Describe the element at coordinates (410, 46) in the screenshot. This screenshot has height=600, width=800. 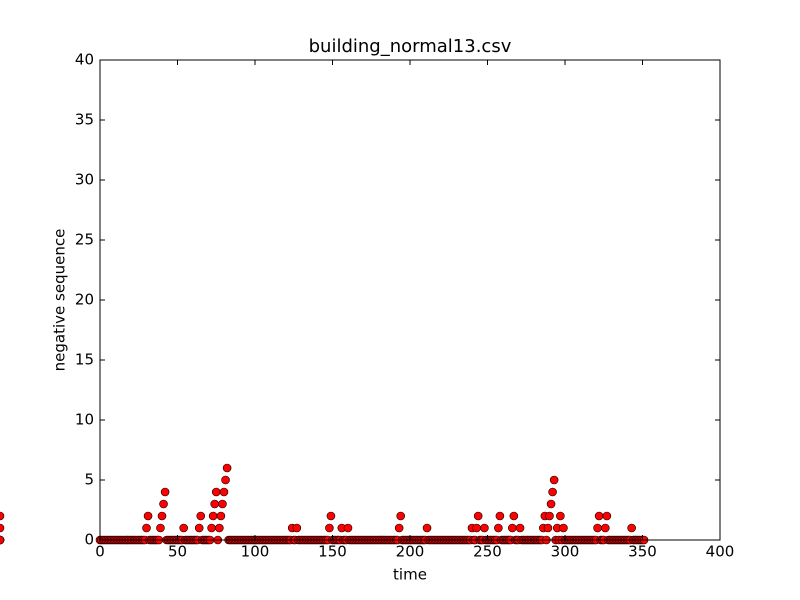
I see `chart-title: building_normal13.csv` at that location.